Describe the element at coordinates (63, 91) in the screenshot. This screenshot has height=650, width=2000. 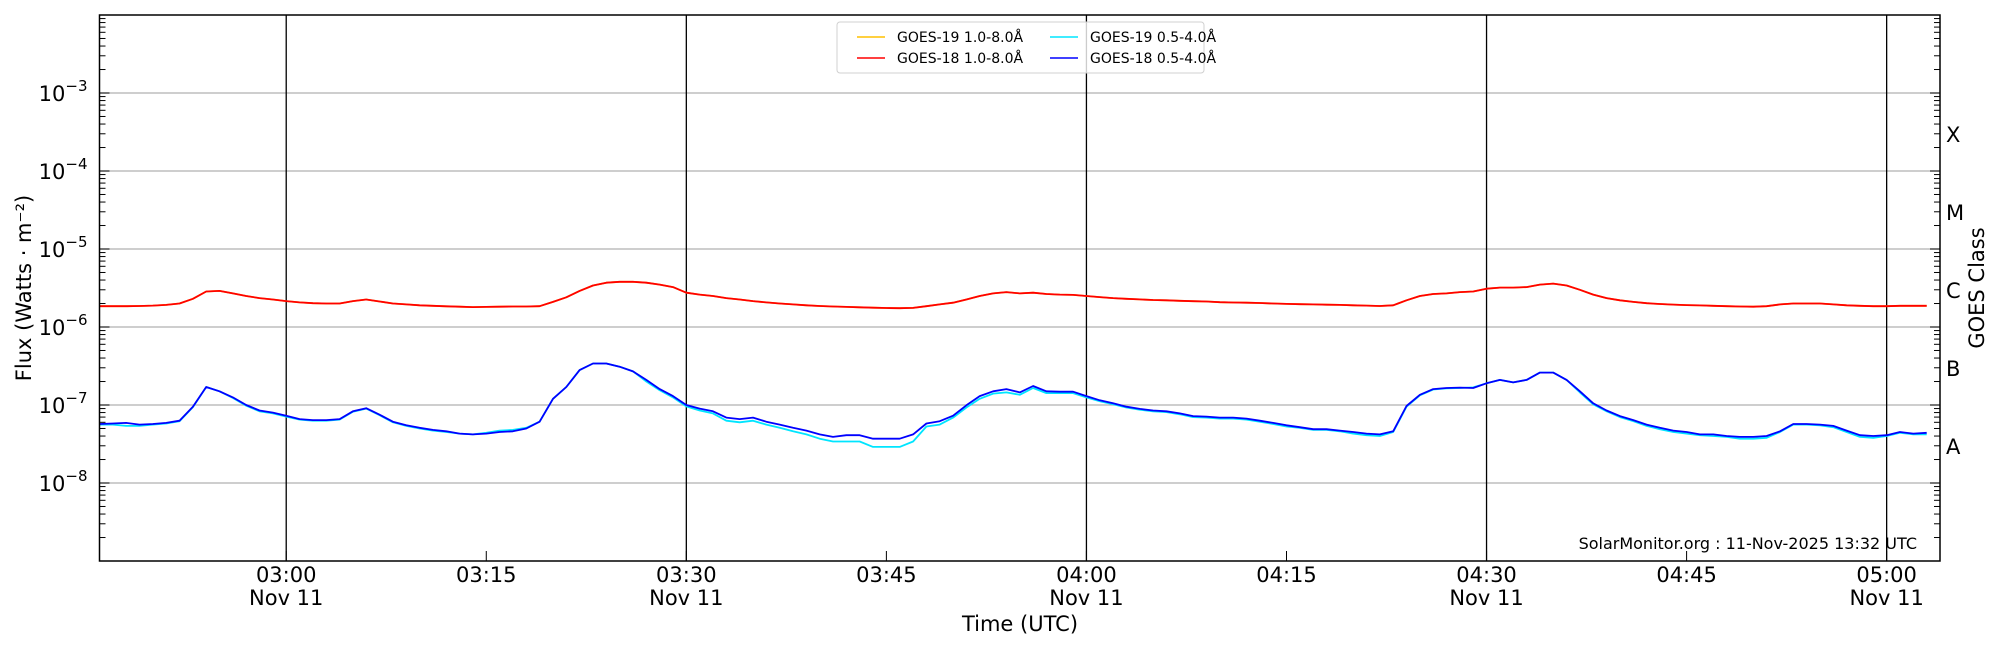
I see `y-tick-label: 10⁻³` at that location.